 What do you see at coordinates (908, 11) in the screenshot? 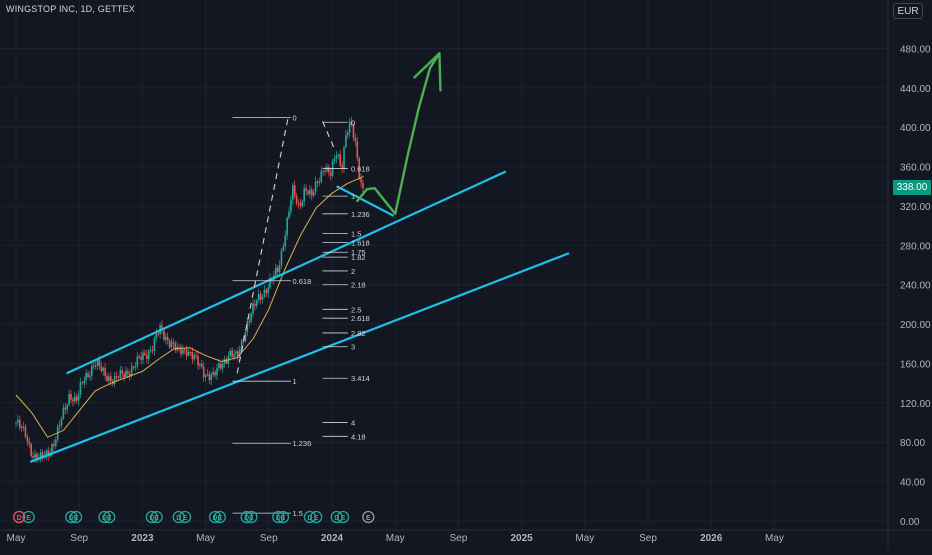
I see `currency-button: EUR` at bounding box center [908, 11].